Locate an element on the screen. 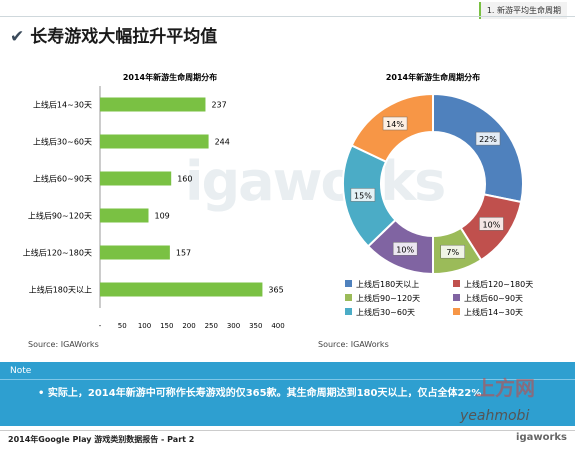  slice-value-label: 14% is located at coordinates (395, 124).